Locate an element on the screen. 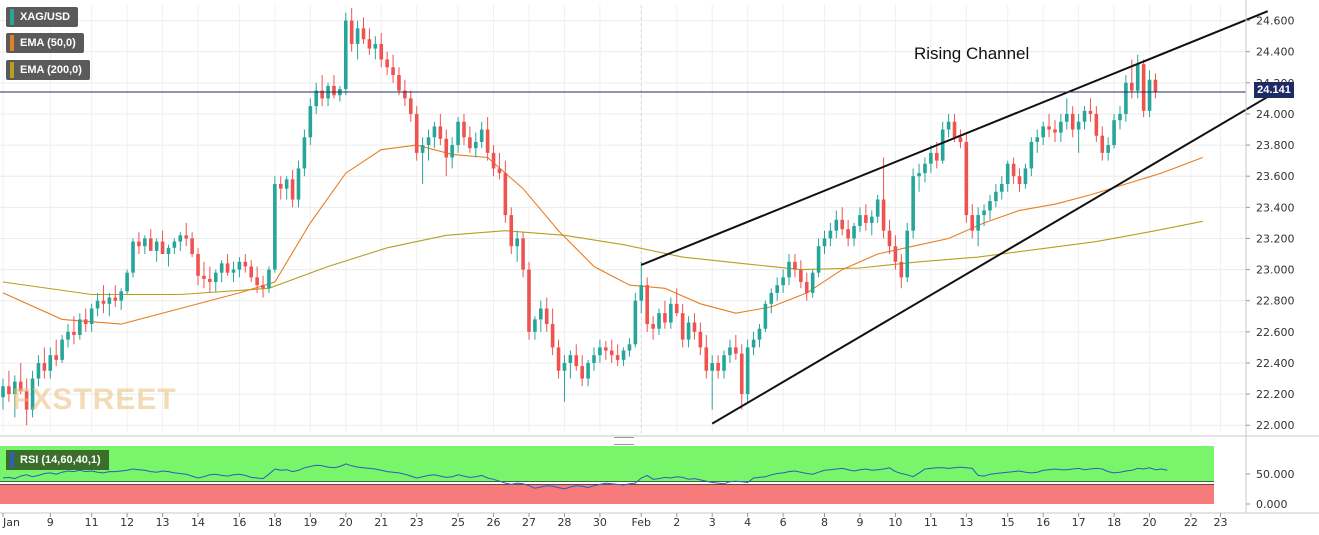 This screenshot has width=1319, height=535. time-tick-label: 15 is located at coordinates (1008, 522).